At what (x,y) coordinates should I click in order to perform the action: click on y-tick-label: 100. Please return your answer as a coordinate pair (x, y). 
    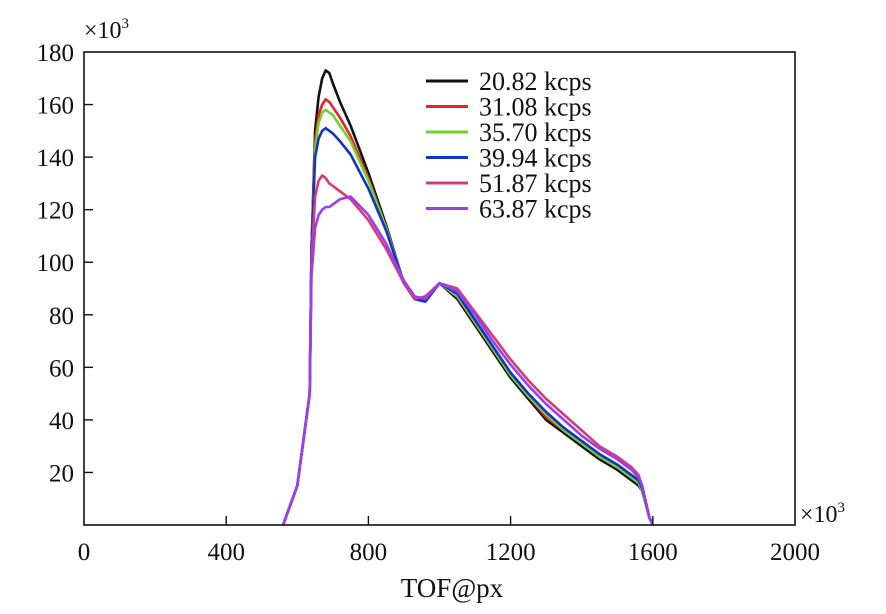
    Looking at the image, I should click on (56, 263).